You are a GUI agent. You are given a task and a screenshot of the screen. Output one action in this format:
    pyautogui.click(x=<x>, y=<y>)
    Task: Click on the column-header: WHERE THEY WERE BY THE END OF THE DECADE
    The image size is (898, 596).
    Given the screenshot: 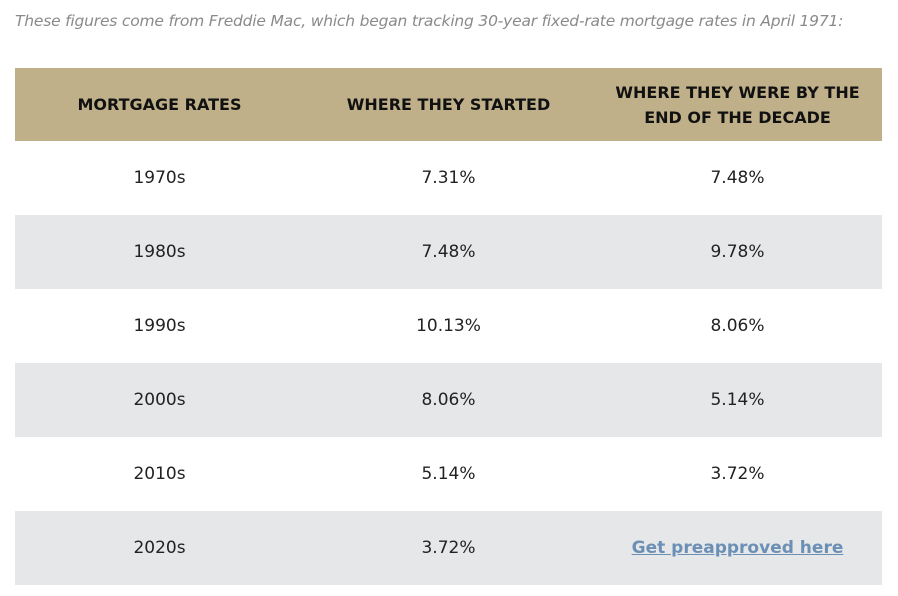 What is the action you would take?
    pyautogui.click(x=737, y=104)
    